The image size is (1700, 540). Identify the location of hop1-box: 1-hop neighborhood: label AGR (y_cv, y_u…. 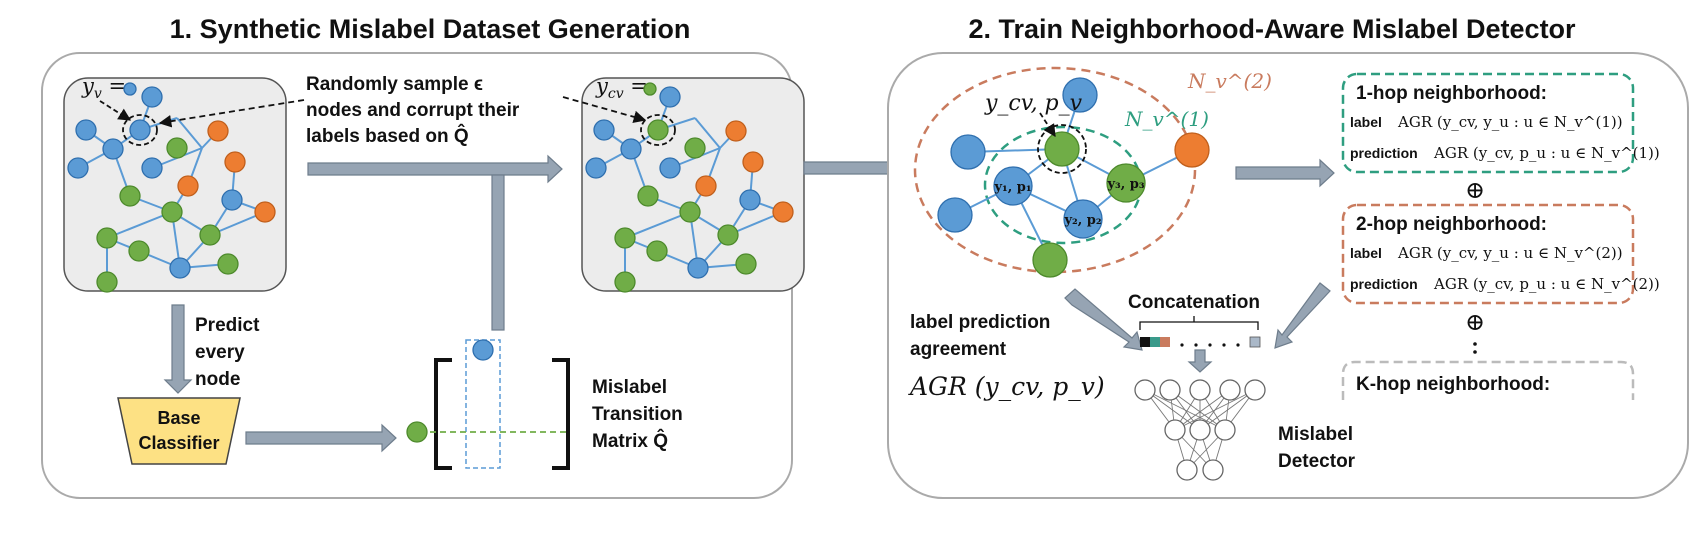
(1500, 123).